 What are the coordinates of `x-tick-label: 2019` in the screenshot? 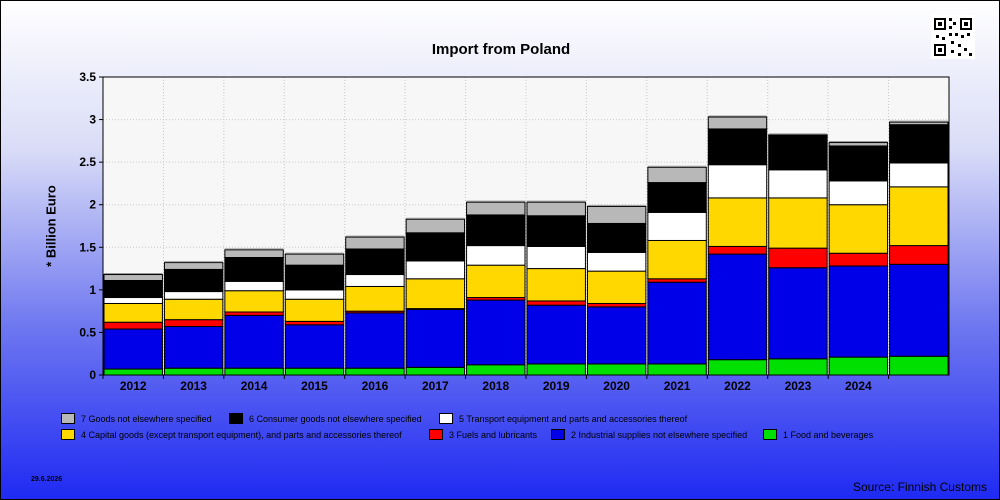 It's located at (556, 386).